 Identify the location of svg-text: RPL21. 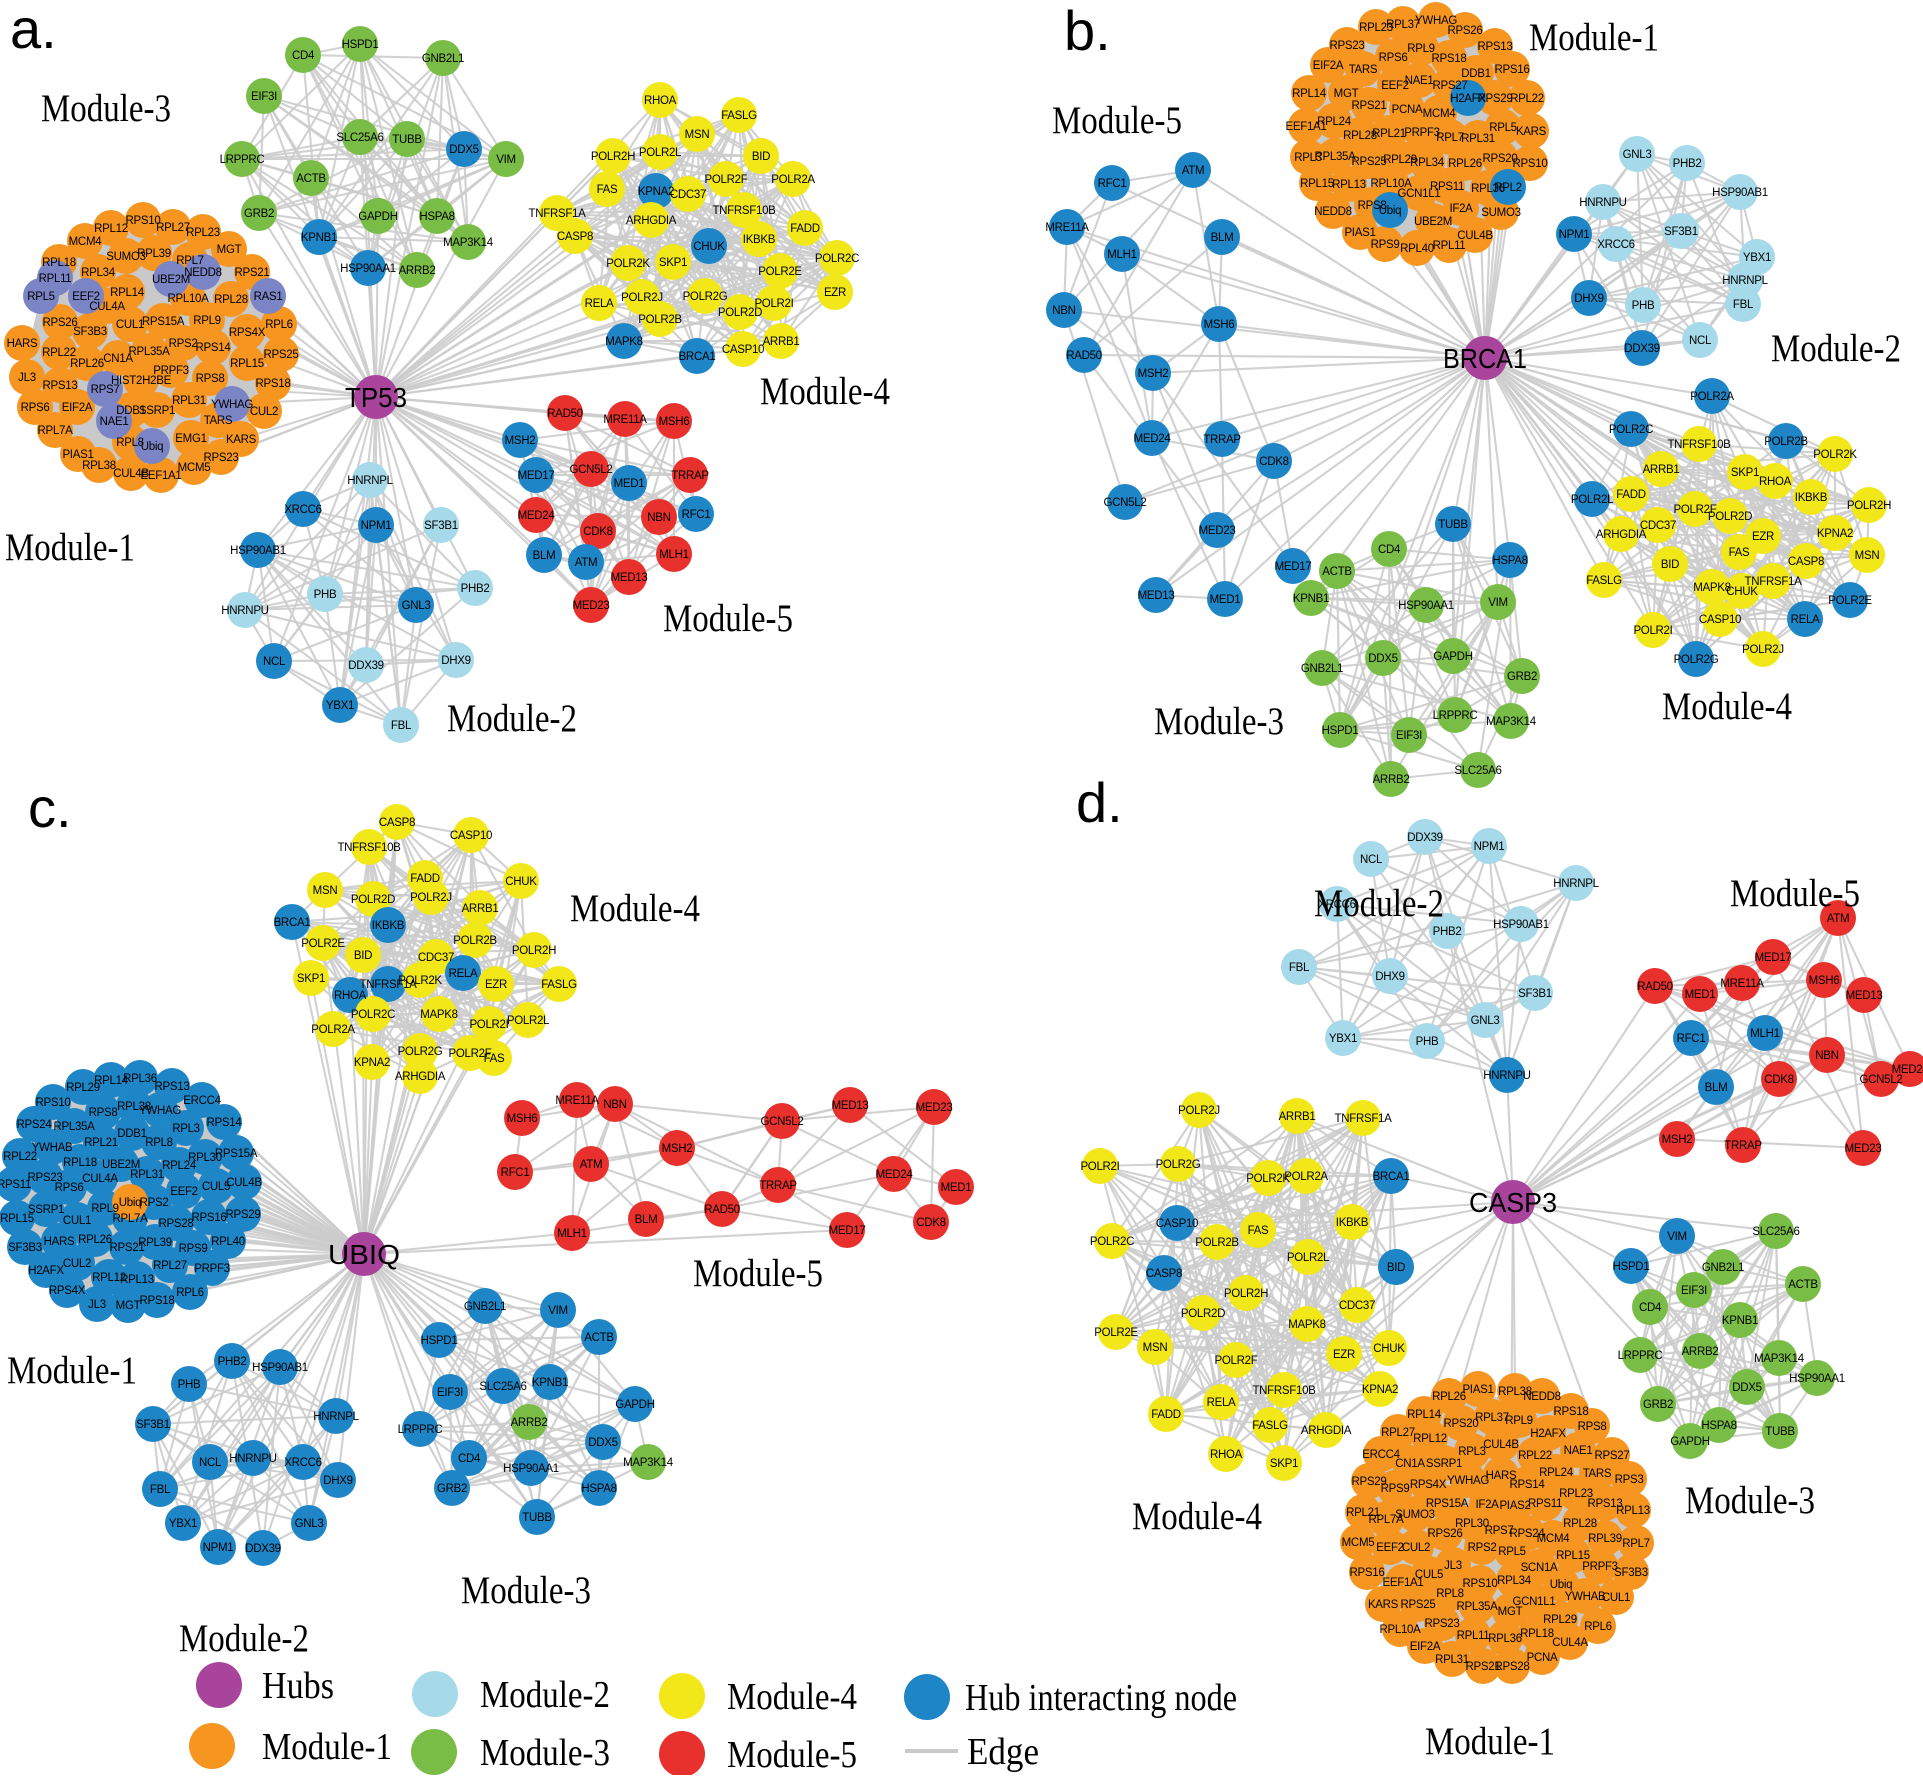
(1363, 1513).